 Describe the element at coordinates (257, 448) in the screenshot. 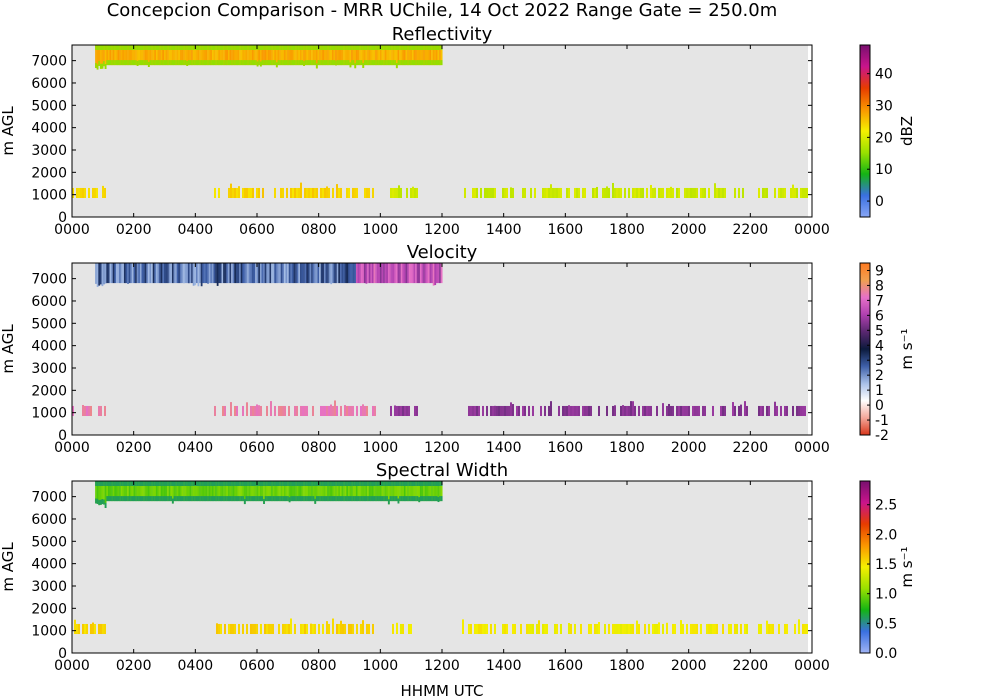

I see `x-tick-label: 0600` at that location.